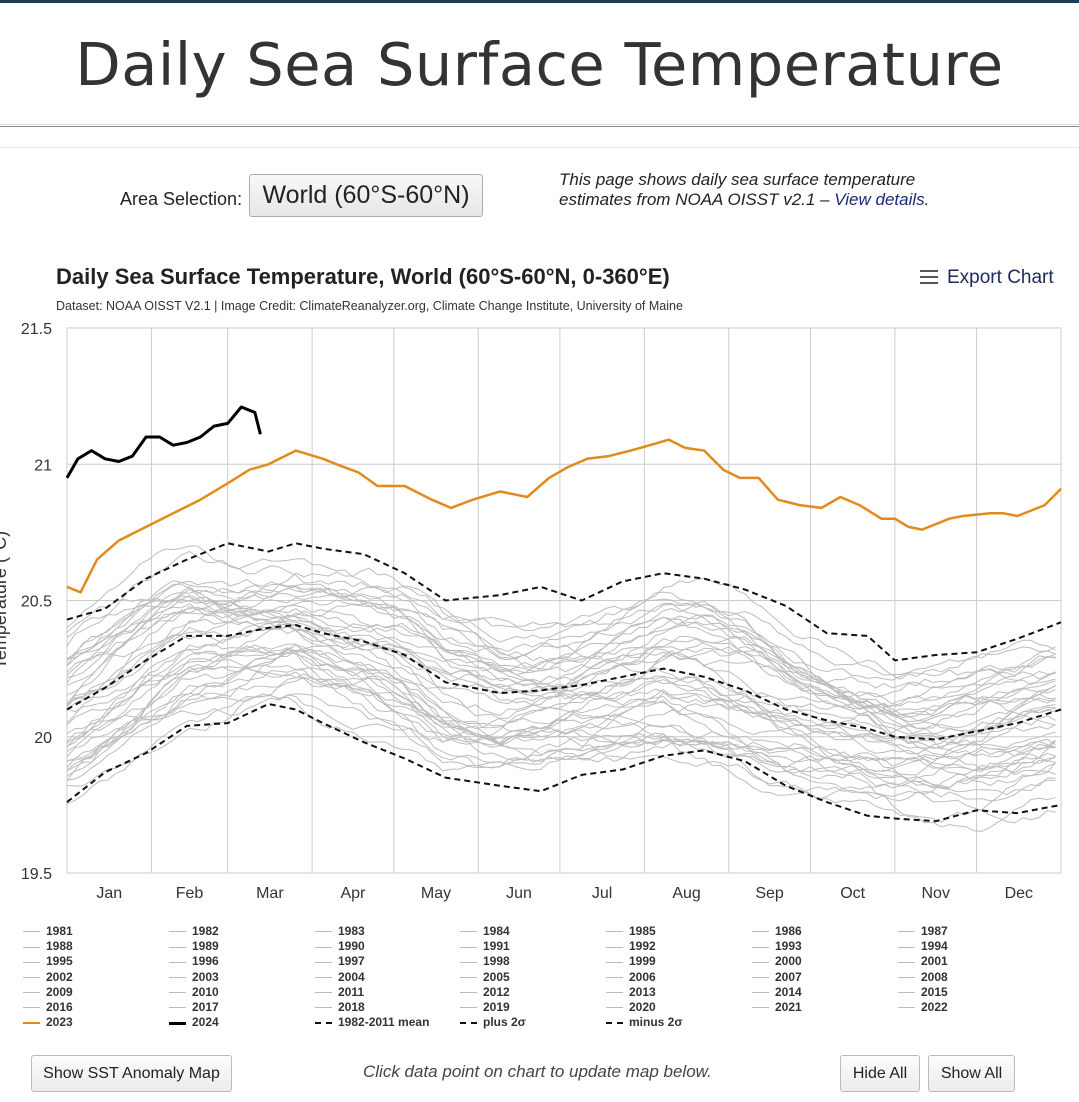 The width and height of the screenshot is (1079, 1102). What do you see at coordinates (504, 1022) in the screenshot?
I see `legend-label: plus 2σ` at bounding box center [504, 1022].